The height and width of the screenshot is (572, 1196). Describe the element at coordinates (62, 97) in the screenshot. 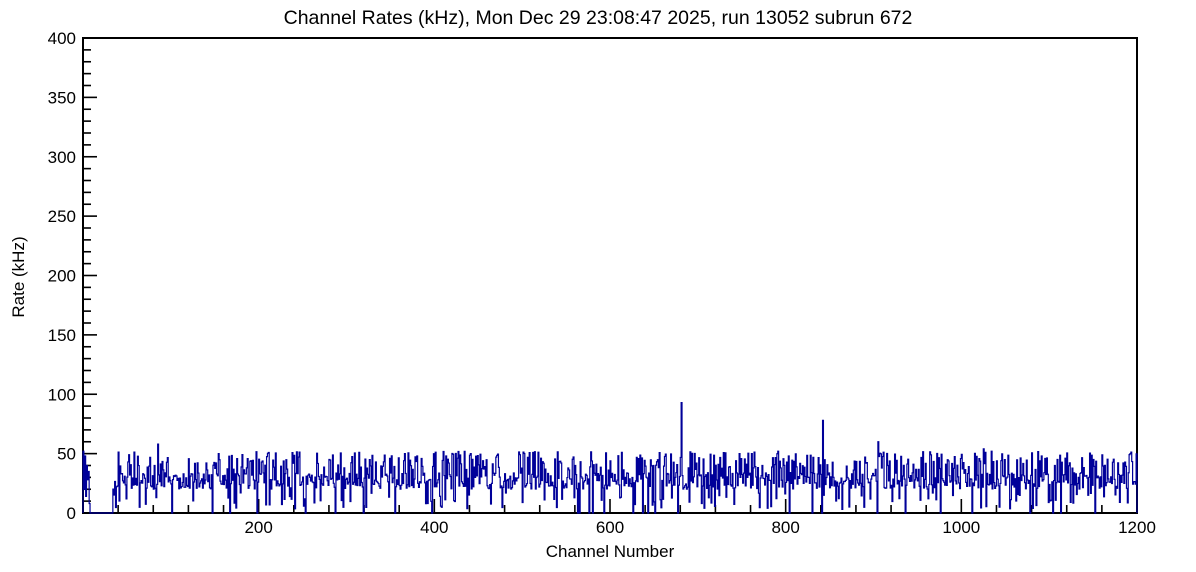

I see `y-tick-label: 350` at that location.